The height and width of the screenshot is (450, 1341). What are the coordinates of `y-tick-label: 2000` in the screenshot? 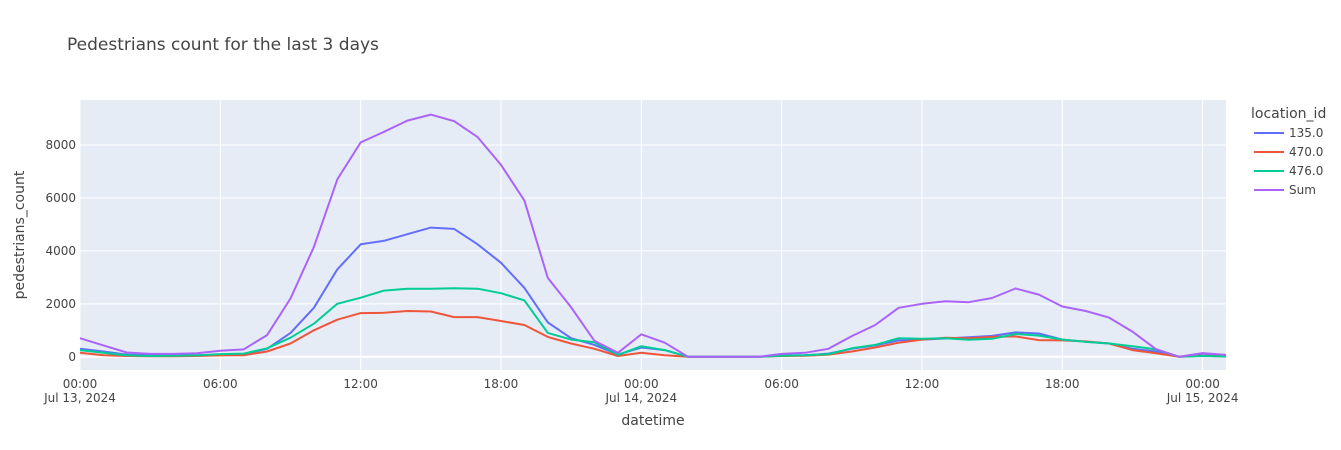 It's located at (60, 304).